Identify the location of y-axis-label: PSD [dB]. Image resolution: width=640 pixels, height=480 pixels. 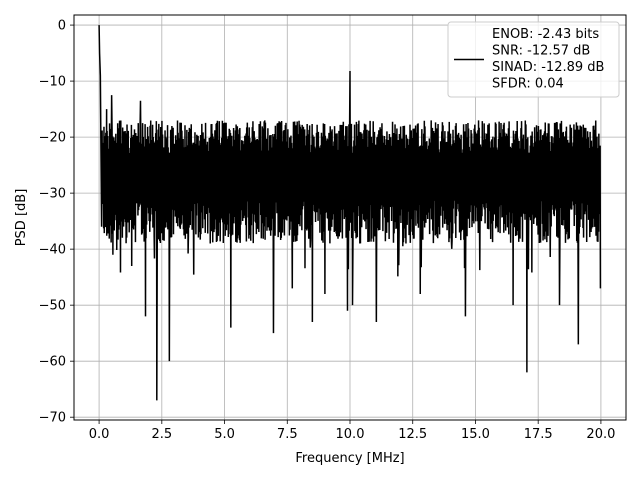
(21, 218).